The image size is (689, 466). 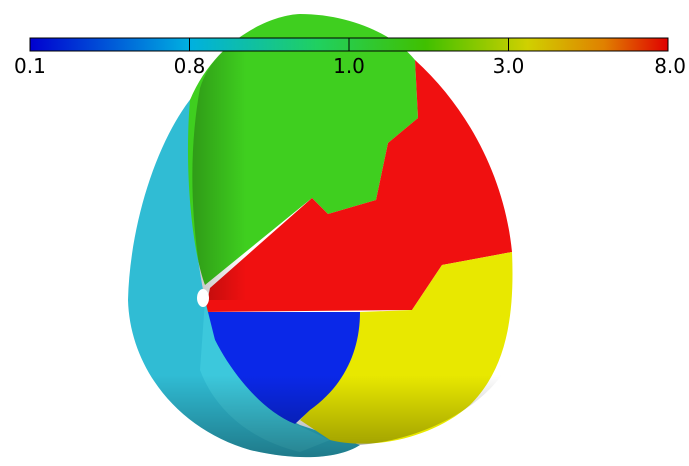 What do you see at coordinates (203, 298) in the screenshot?
I see `apex-hole` at bounding box center [203, 298].